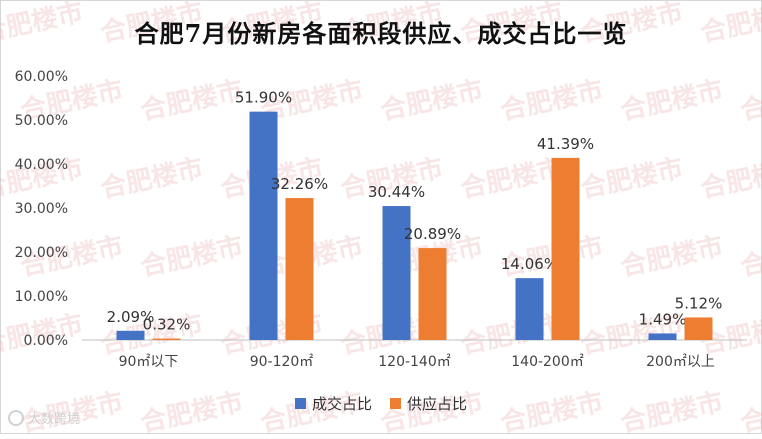  Describe the element at coordinates (167, 325) in the screenshot. I see `data-label: 0.32%` at that location.